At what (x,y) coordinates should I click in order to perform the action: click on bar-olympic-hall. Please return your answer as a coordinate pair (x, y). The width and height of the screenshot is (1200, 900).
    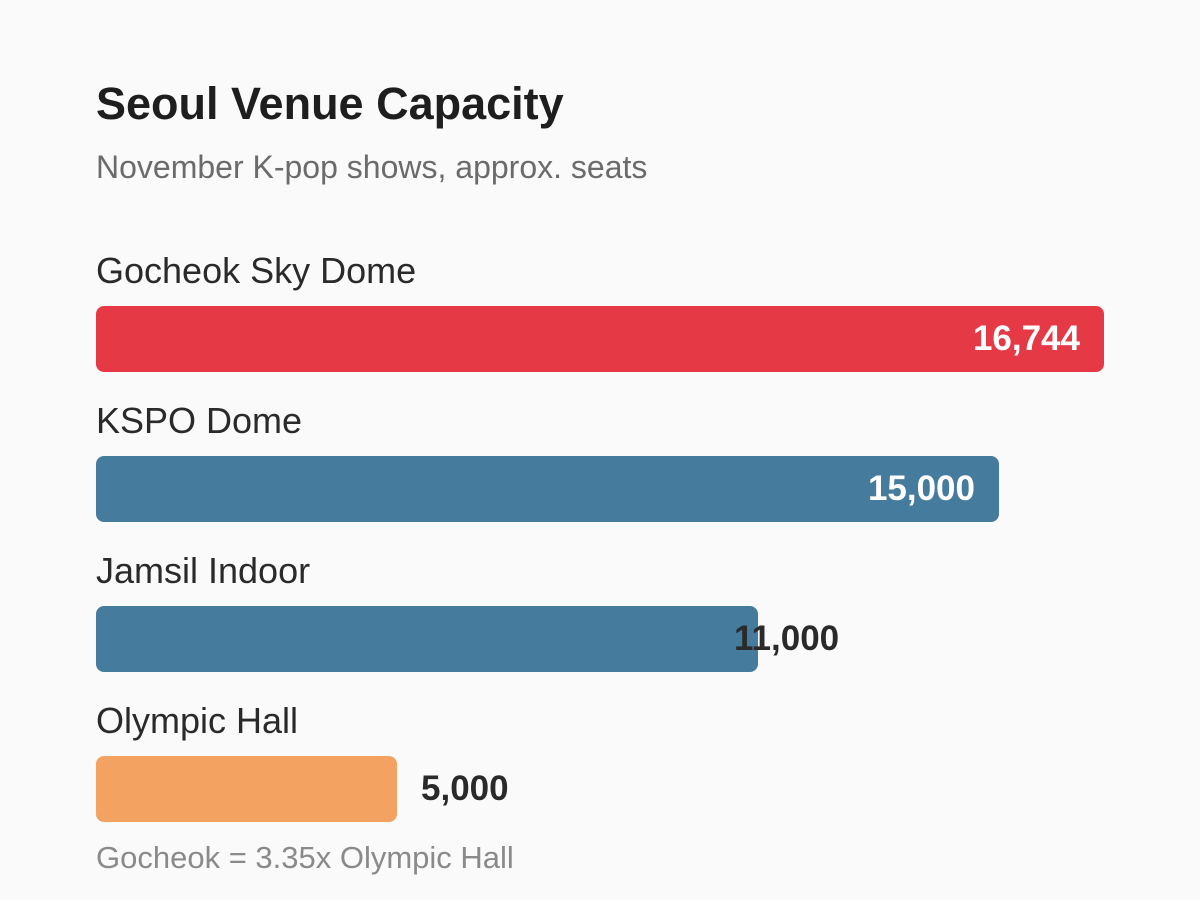
    Looking at the image, I should click on (246, 789).